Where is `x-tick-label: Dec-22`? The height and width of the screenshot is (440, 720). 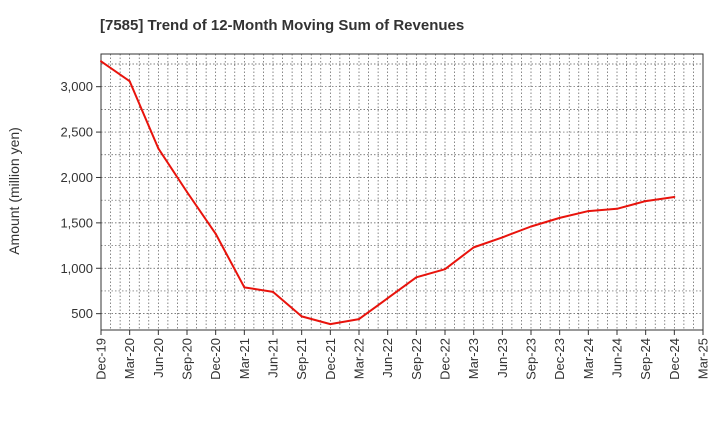
x-tick-label: Dec-22 is located at coordinates (445, 359).